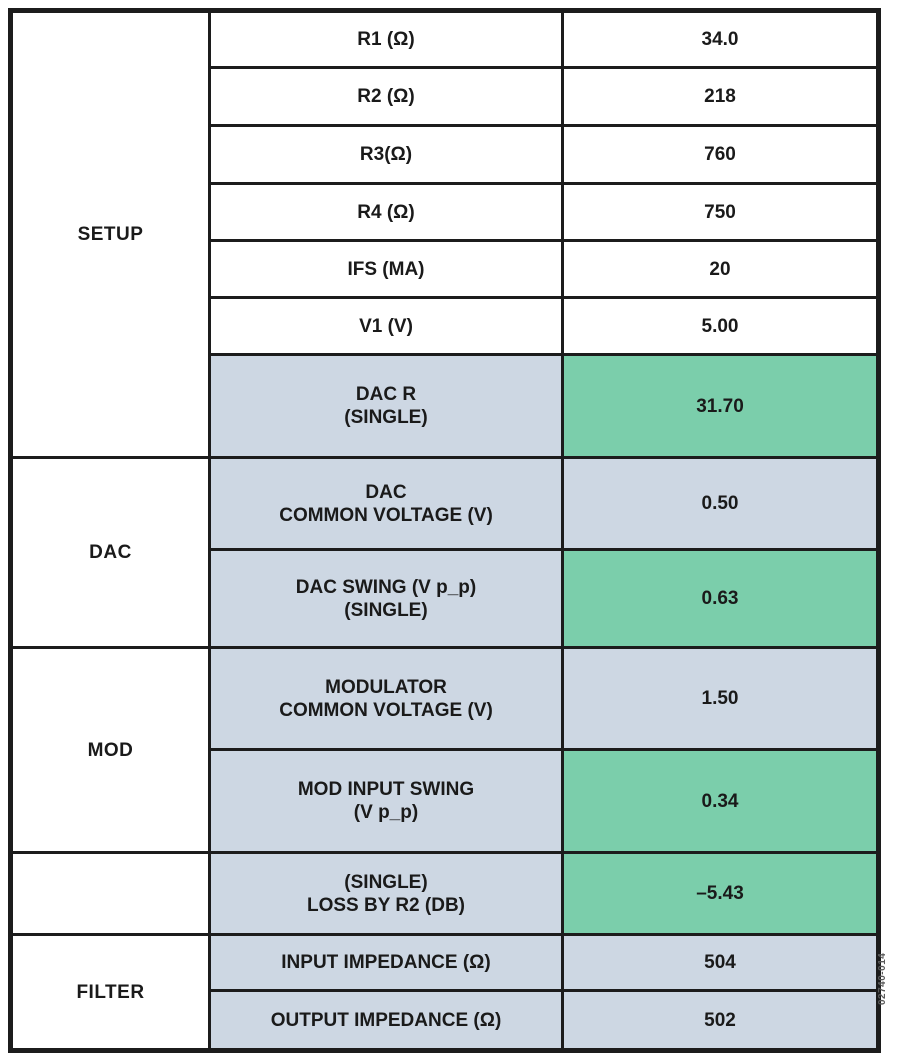  I want to click on param-cell: MOD INPUT SWING (V p_p), so click(386, 801).